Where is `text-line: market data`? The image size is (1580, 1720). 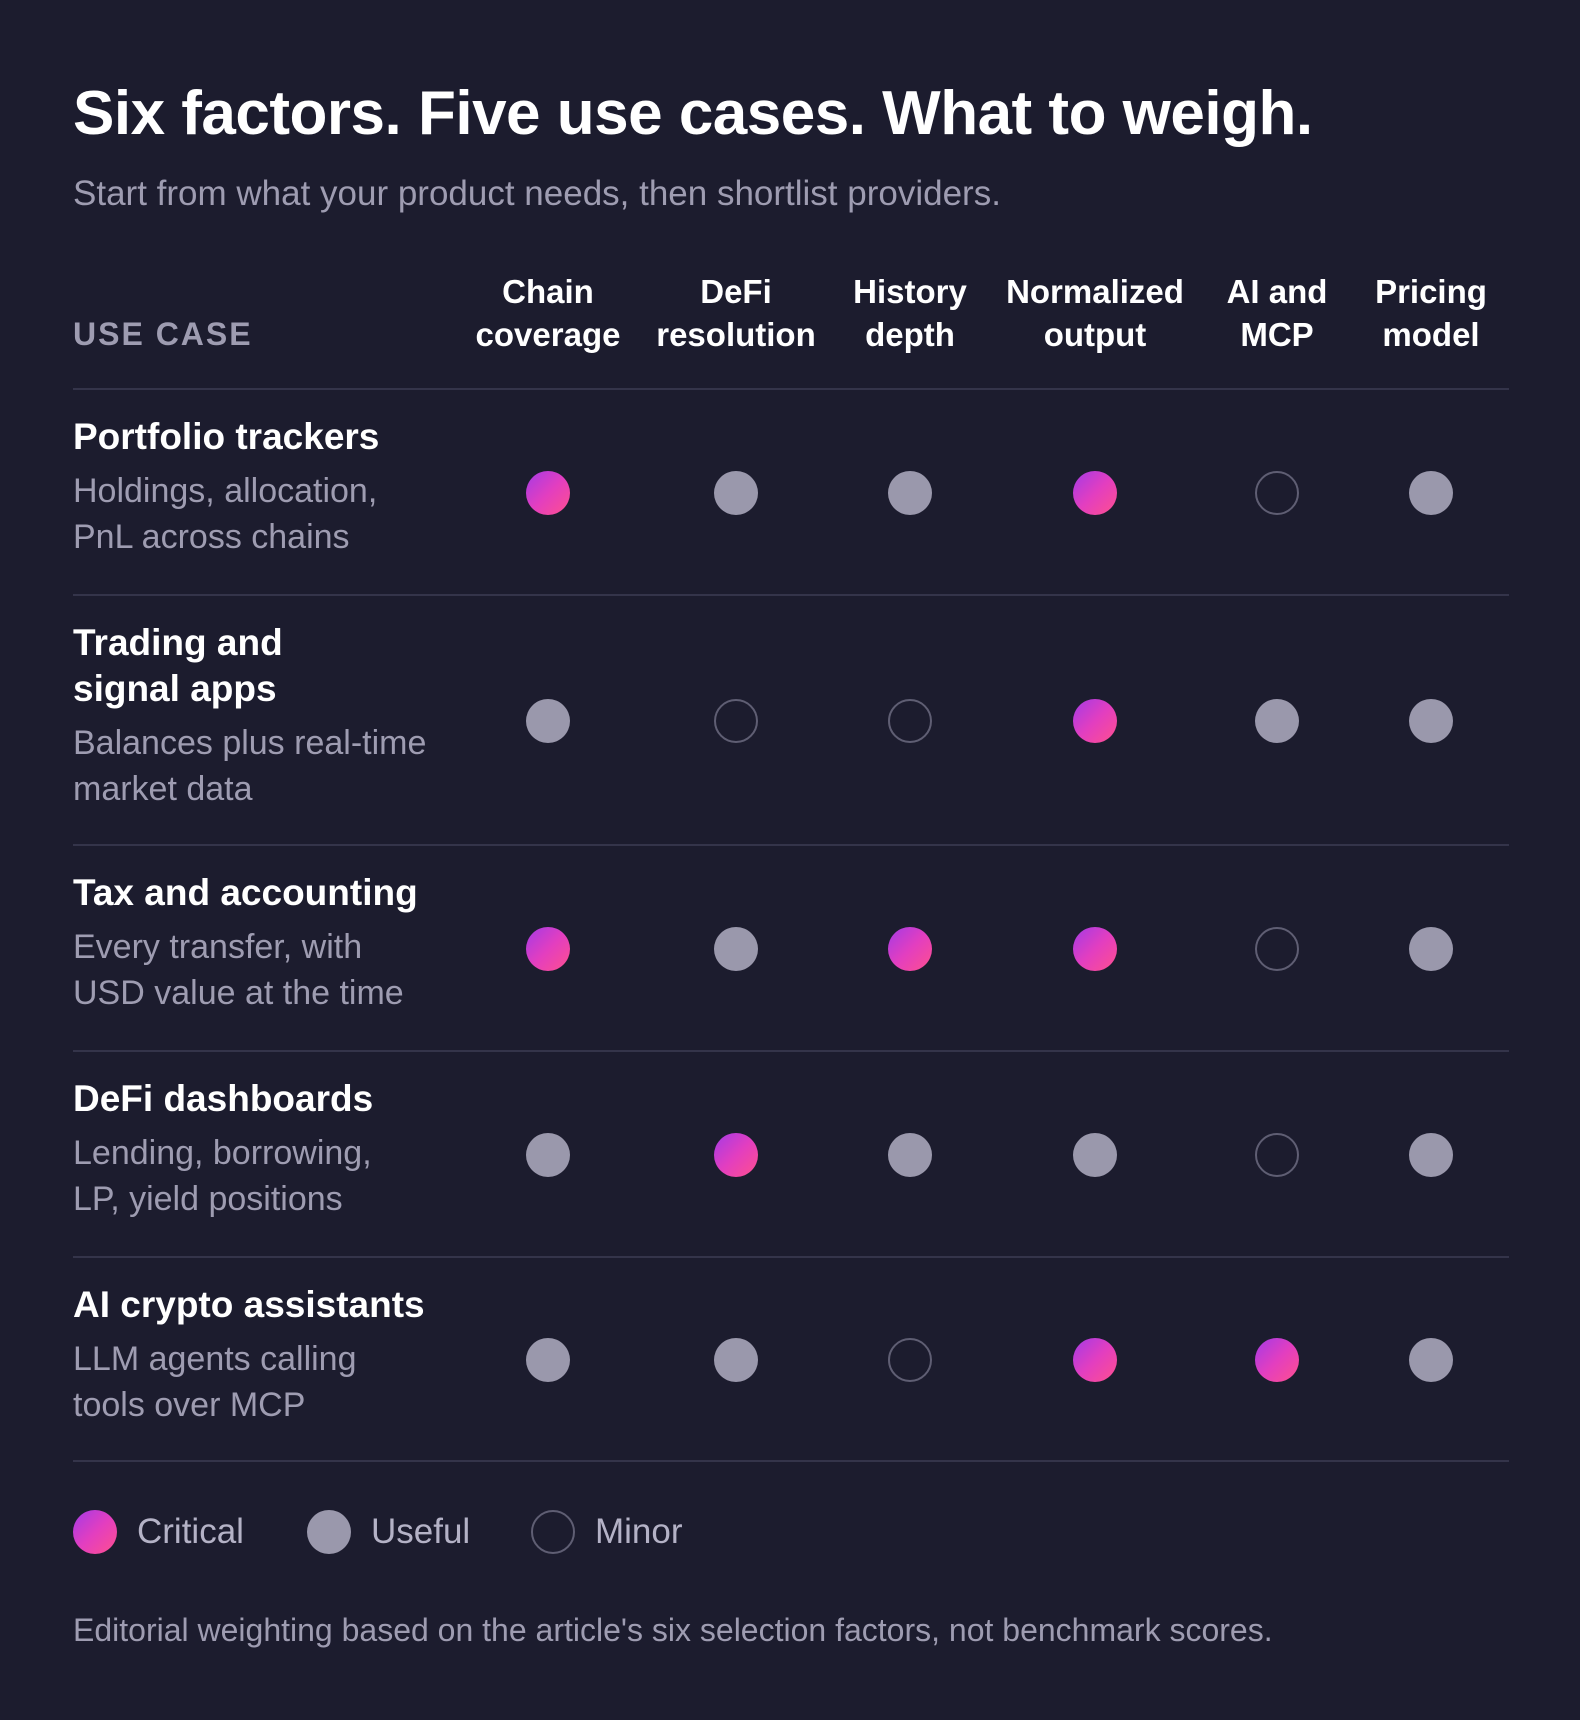
text-line: market data is located at coordinates (163, 789).